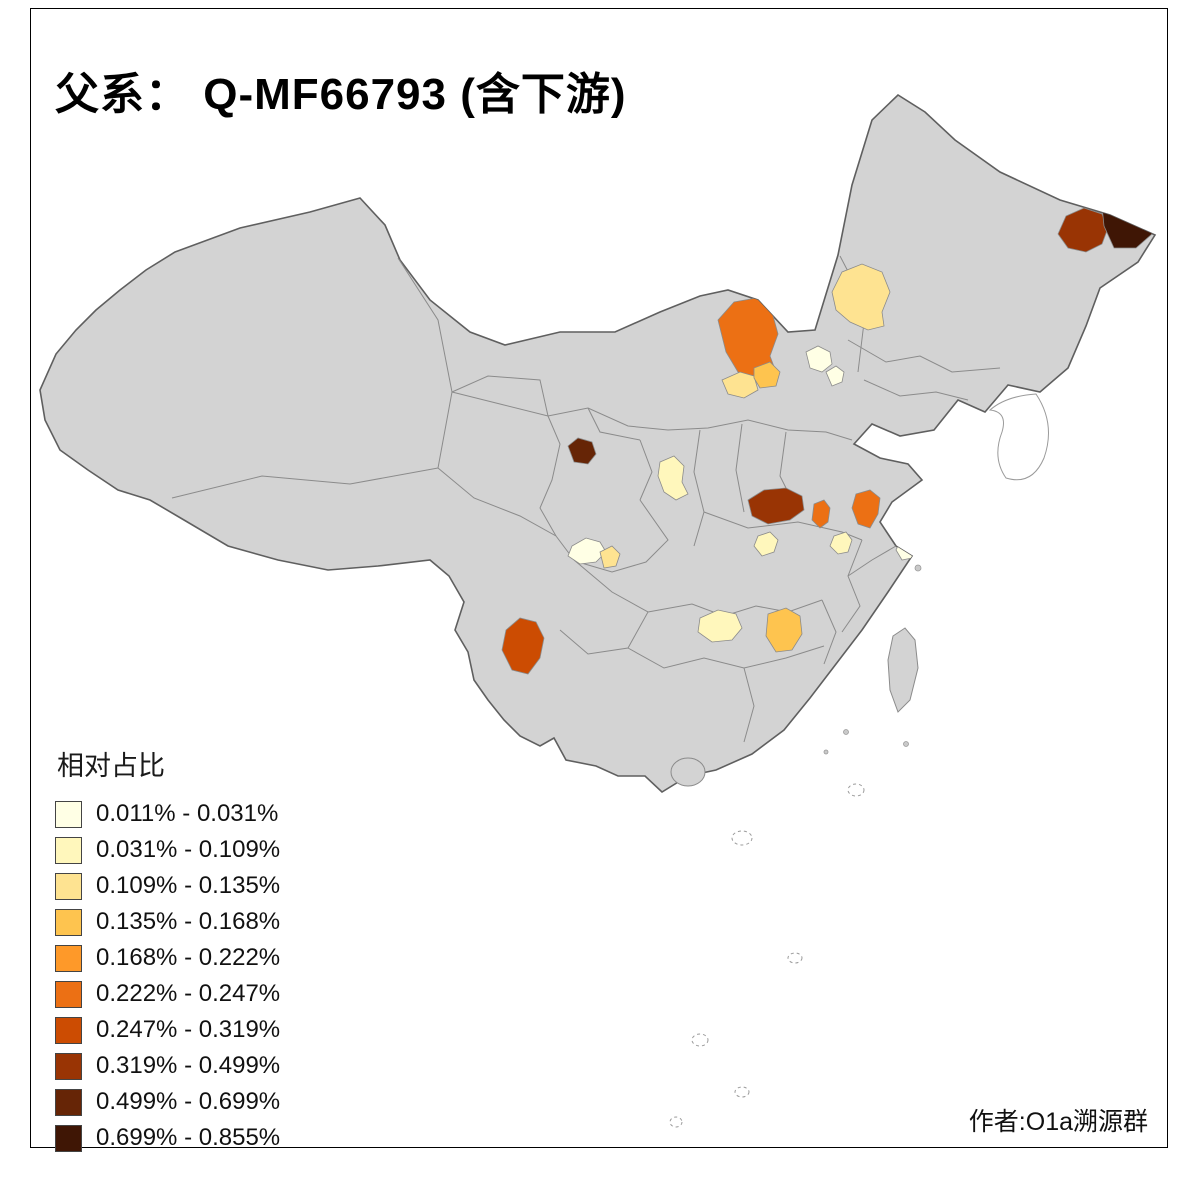  What do you see at coordinates (187, 813) in the screenshot?
I see `legend-label: 0.011% - 0.031%` at bounding box center [187, 813].